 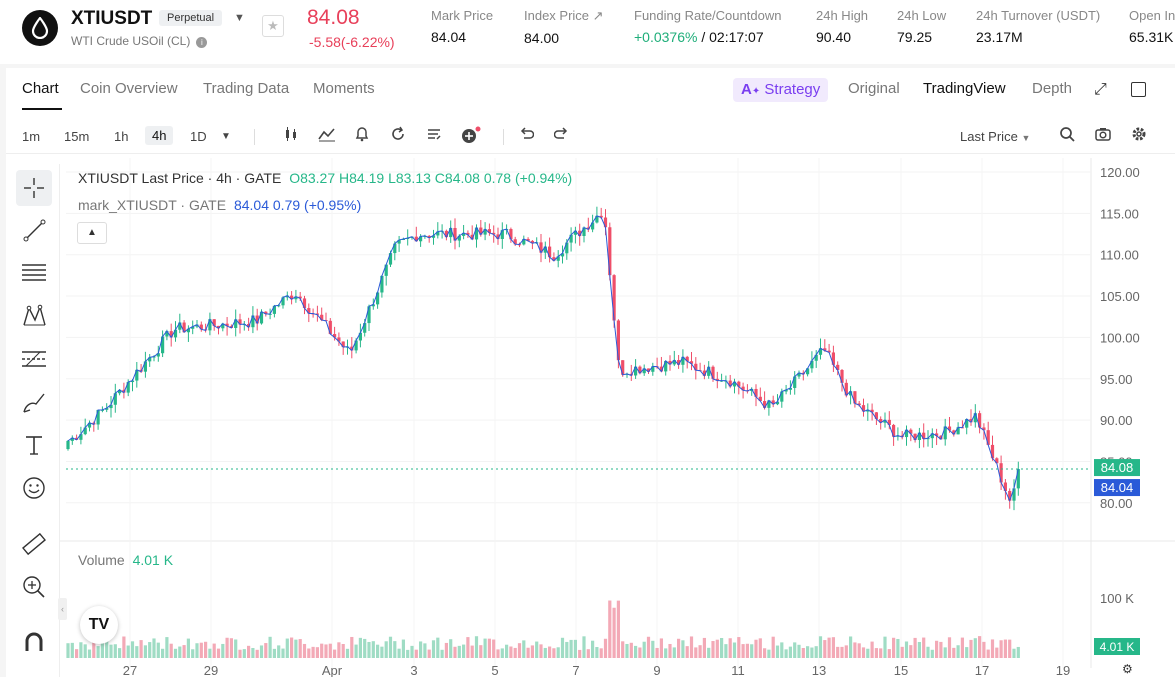 What do you see at coordinates (1103, 136) in the screenshot?
I see `camera-icon` at bounding box center [1103, 136].